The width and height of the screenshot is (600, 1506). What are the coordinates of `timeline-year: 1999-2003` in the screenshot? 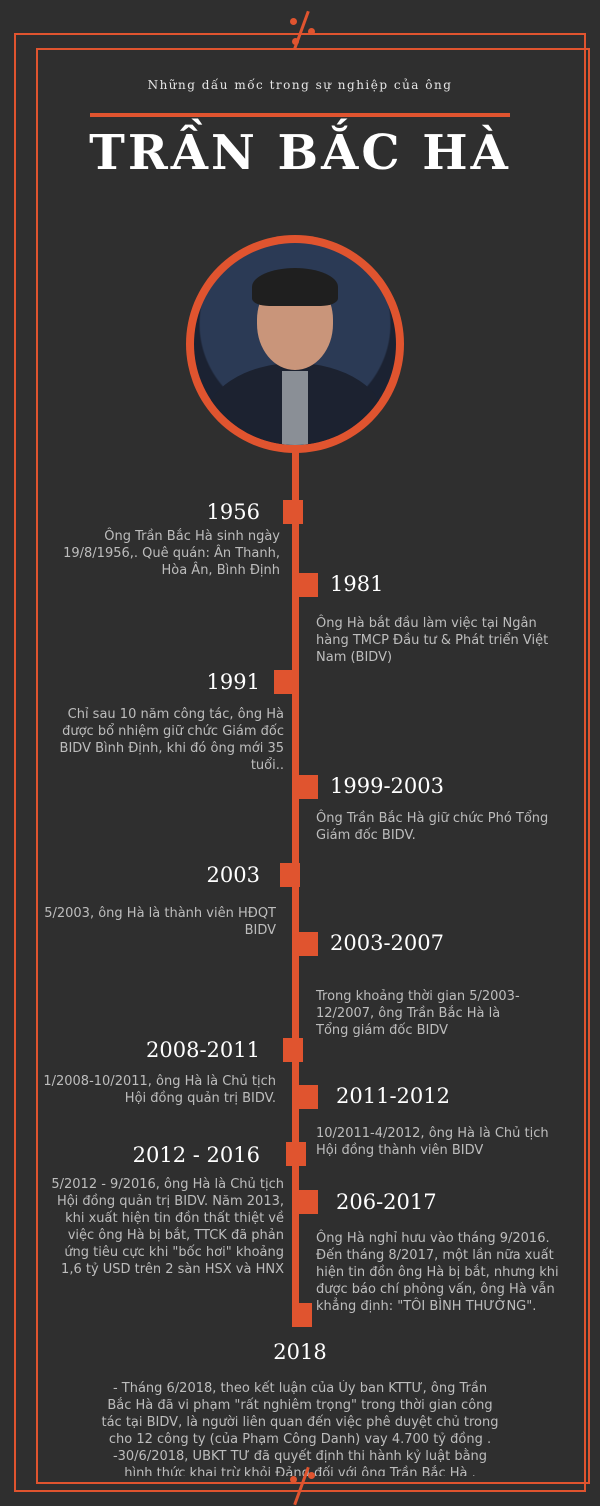 It's located at (387, 786).